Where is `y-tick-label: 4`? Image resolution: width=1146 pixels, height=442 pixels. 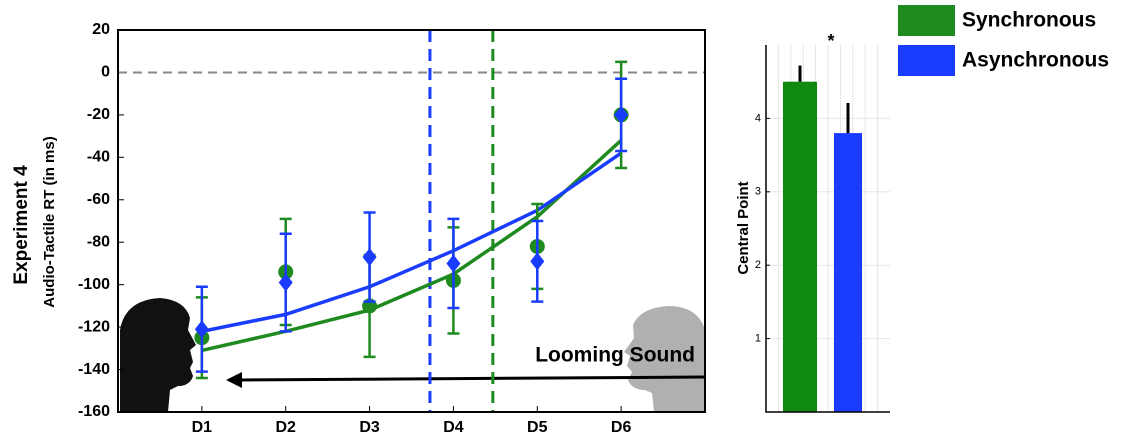
y-tick-label: 4 is located at coordinates (758, 118).